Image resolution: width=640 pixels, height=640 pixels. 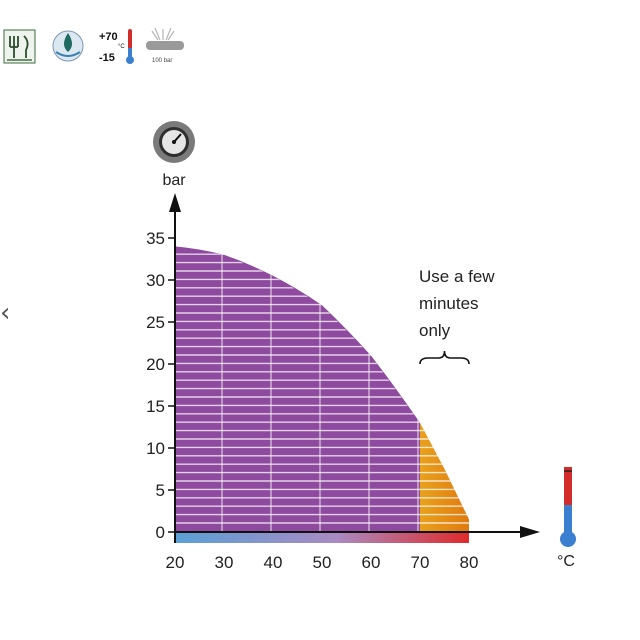 What do you see at coordinates (224, 562) in the screenshot?
I see `x-tick-label: 30` at bounding box center [224, 562].